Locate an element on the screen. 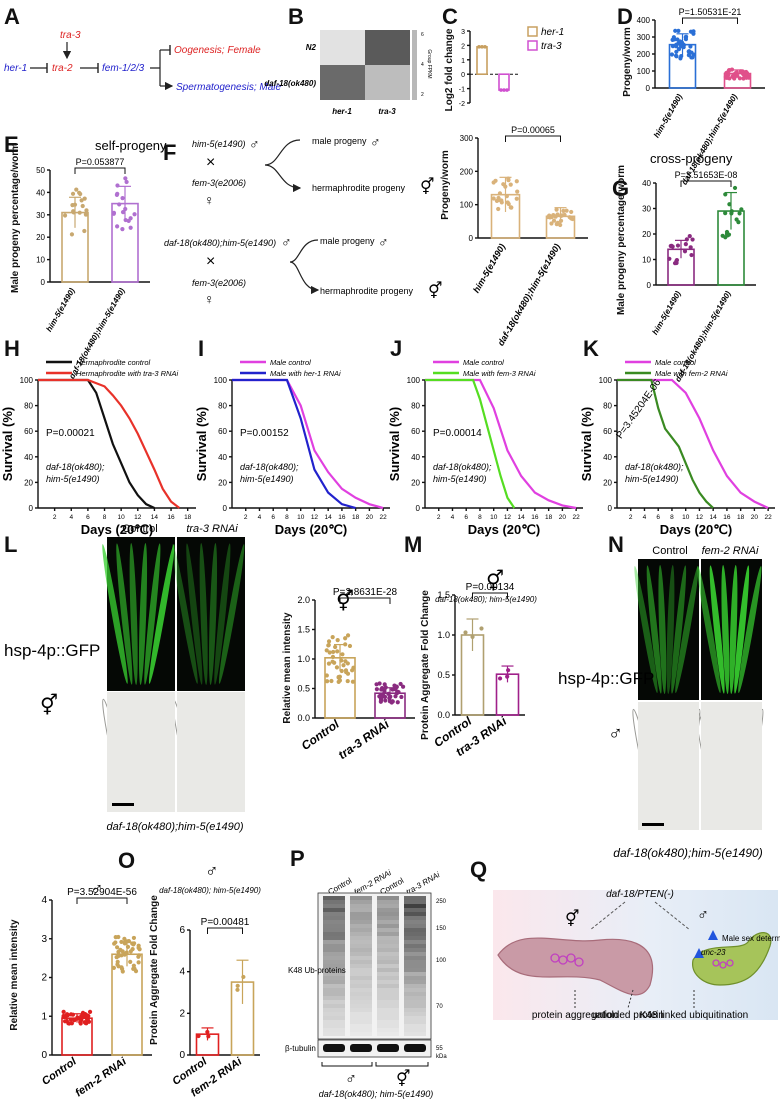 This screenshot has width=780, height=1099. female-symbol: ♀ is located at coordinates (209, 200).